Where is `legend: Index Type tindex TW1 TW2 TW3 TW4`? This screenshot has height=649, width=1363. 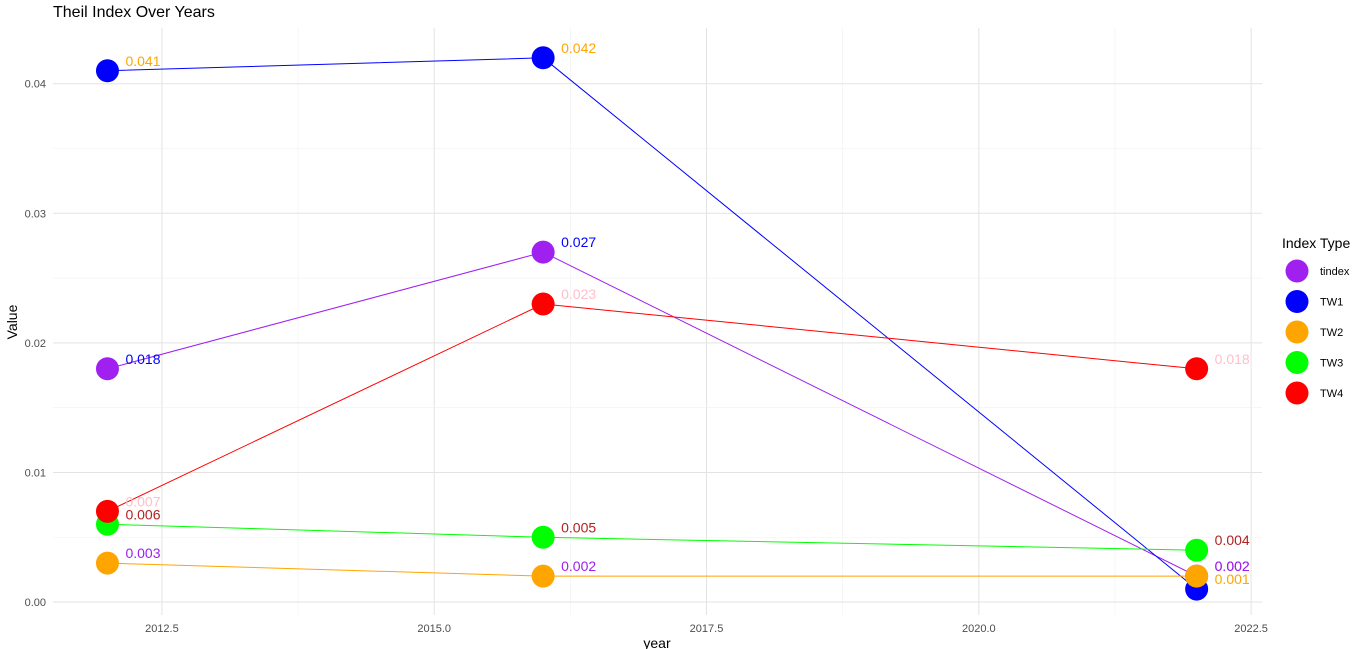
legend: Index Type tindex TW1 TW2 TW3 TW4 is located at coordinates (1316, 320).